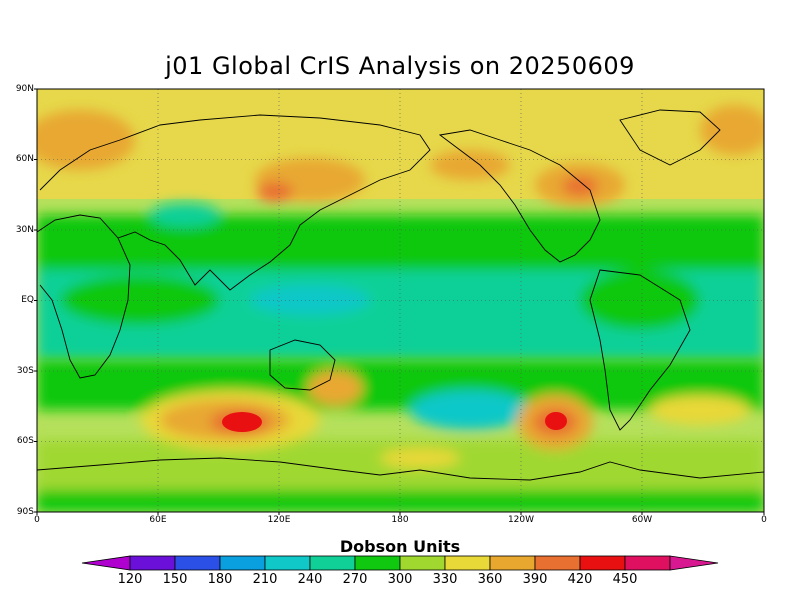 The width and height of the screenshot is (800, 600). I want to click on lon-label-120e: 120E, so click(279, 520).